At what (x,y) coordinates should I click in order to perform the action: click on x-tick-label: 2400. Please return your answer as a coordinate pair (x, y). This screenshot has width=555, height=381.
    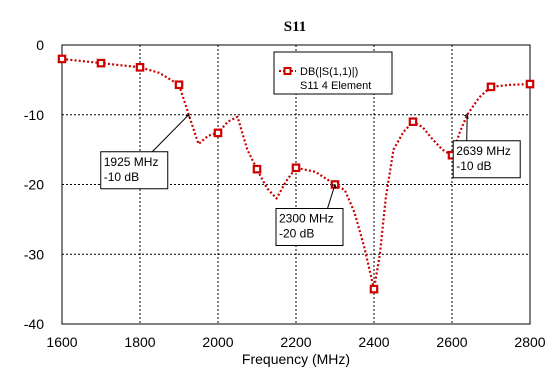
    Looking at the image, I should click on (373, 342).